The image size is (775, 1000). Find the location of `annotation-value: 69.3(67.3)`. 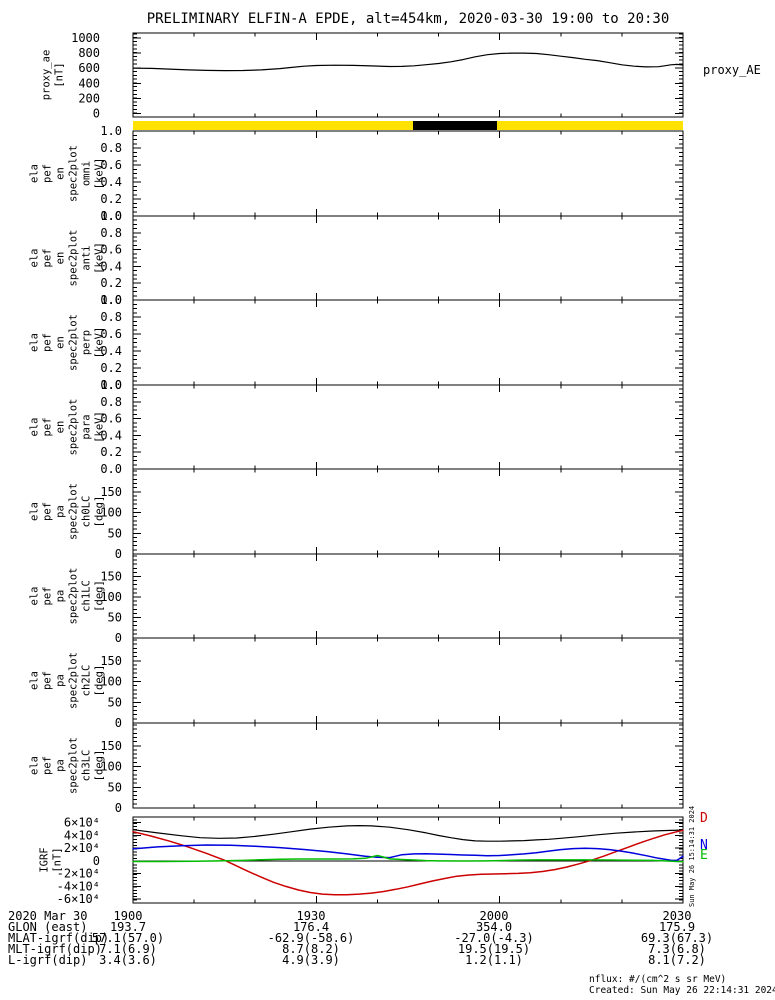

annotation-value: 69.3(67.3) is located at coordinates (677, 938).